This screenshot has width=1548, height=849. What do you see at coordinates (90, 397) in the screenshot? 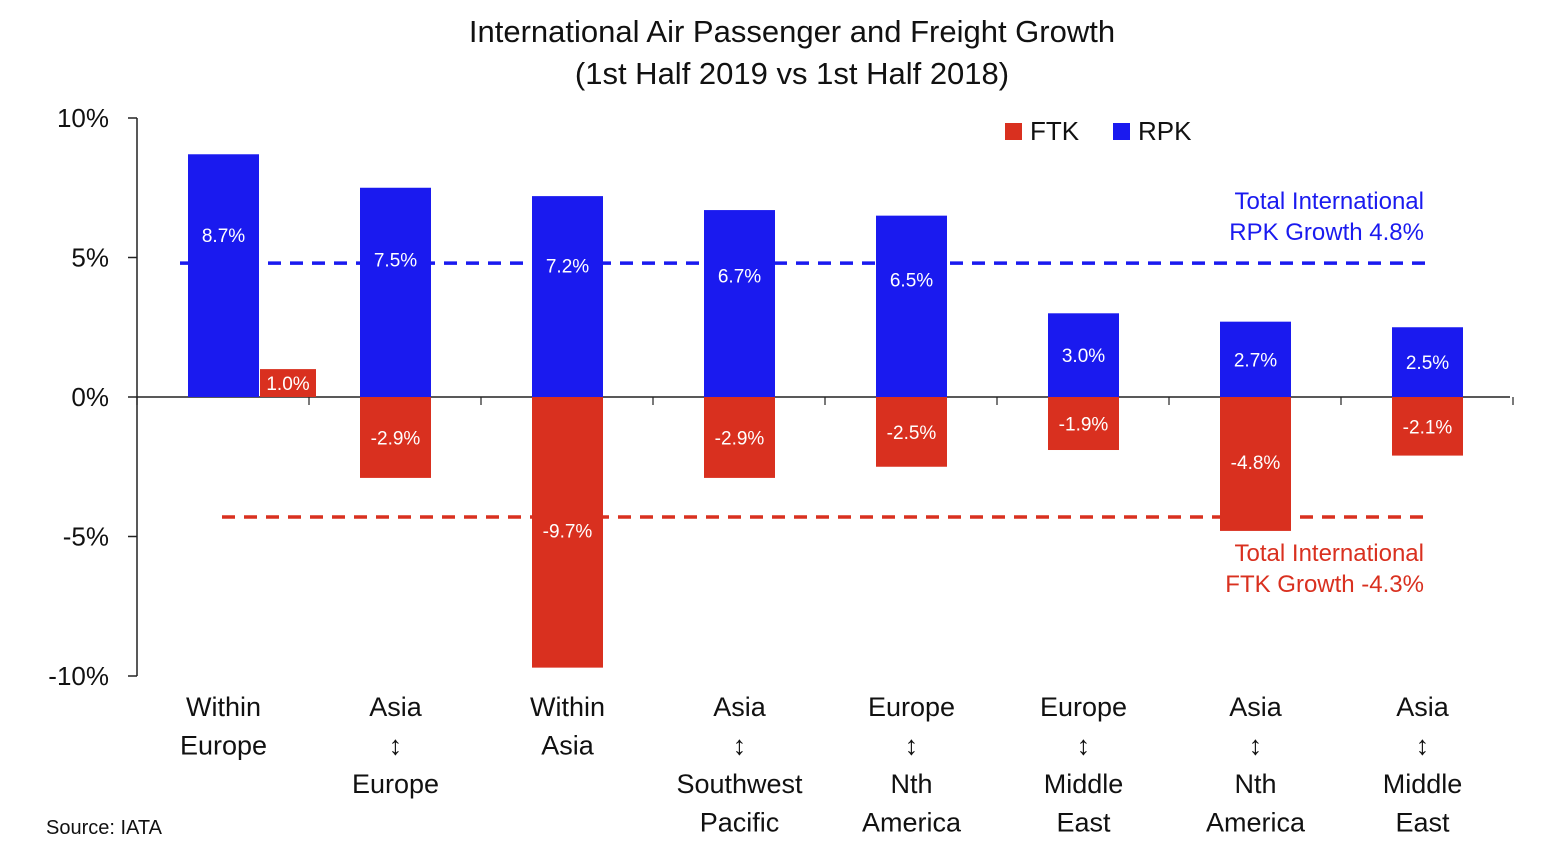
I see `y-tick-label: 0%` at bounding box center [90, 397].